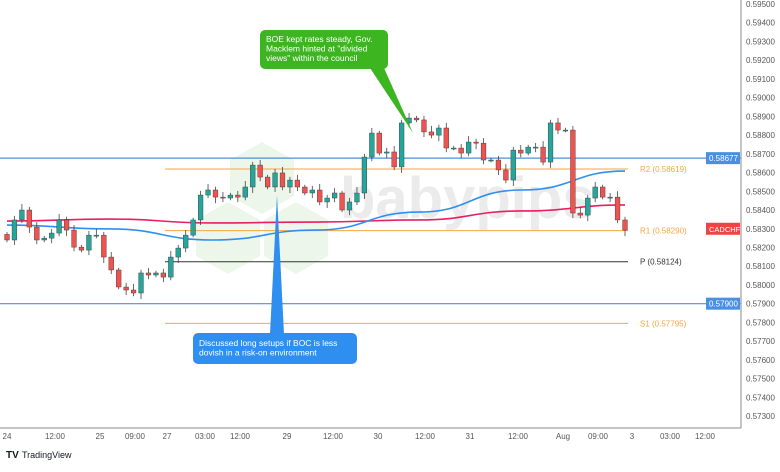  I want to click on symbol-badge-text: CADCHF, so click(725, 229).